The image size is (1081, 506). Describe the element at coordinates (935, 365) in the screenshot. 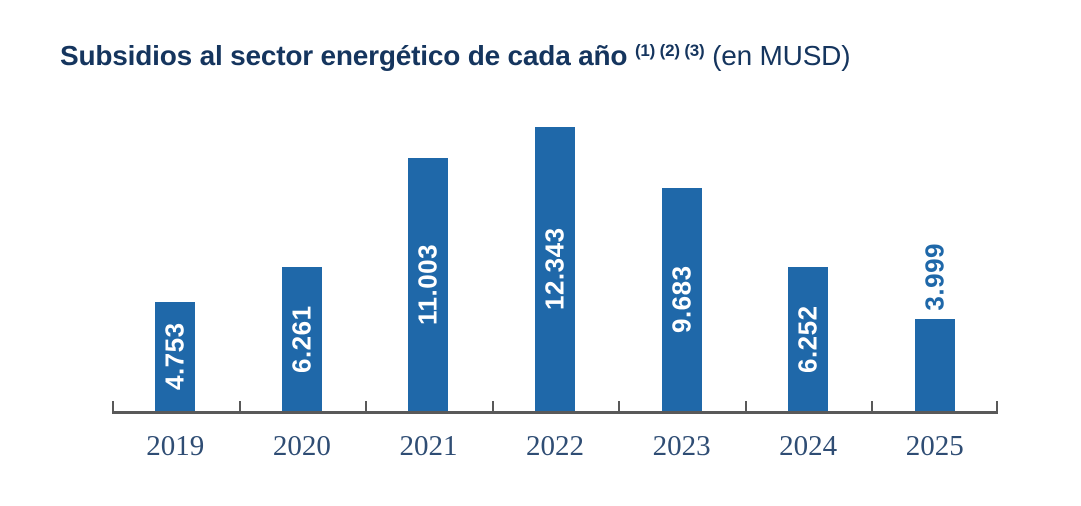

I see `bar-2025` at that location.